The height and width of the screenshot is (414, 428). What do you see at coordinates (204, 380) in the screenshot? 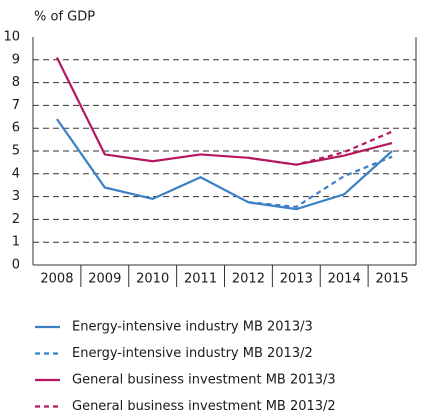
I see `legend-label: General business investment MB 2013/3` at bounding box center [204, 380].